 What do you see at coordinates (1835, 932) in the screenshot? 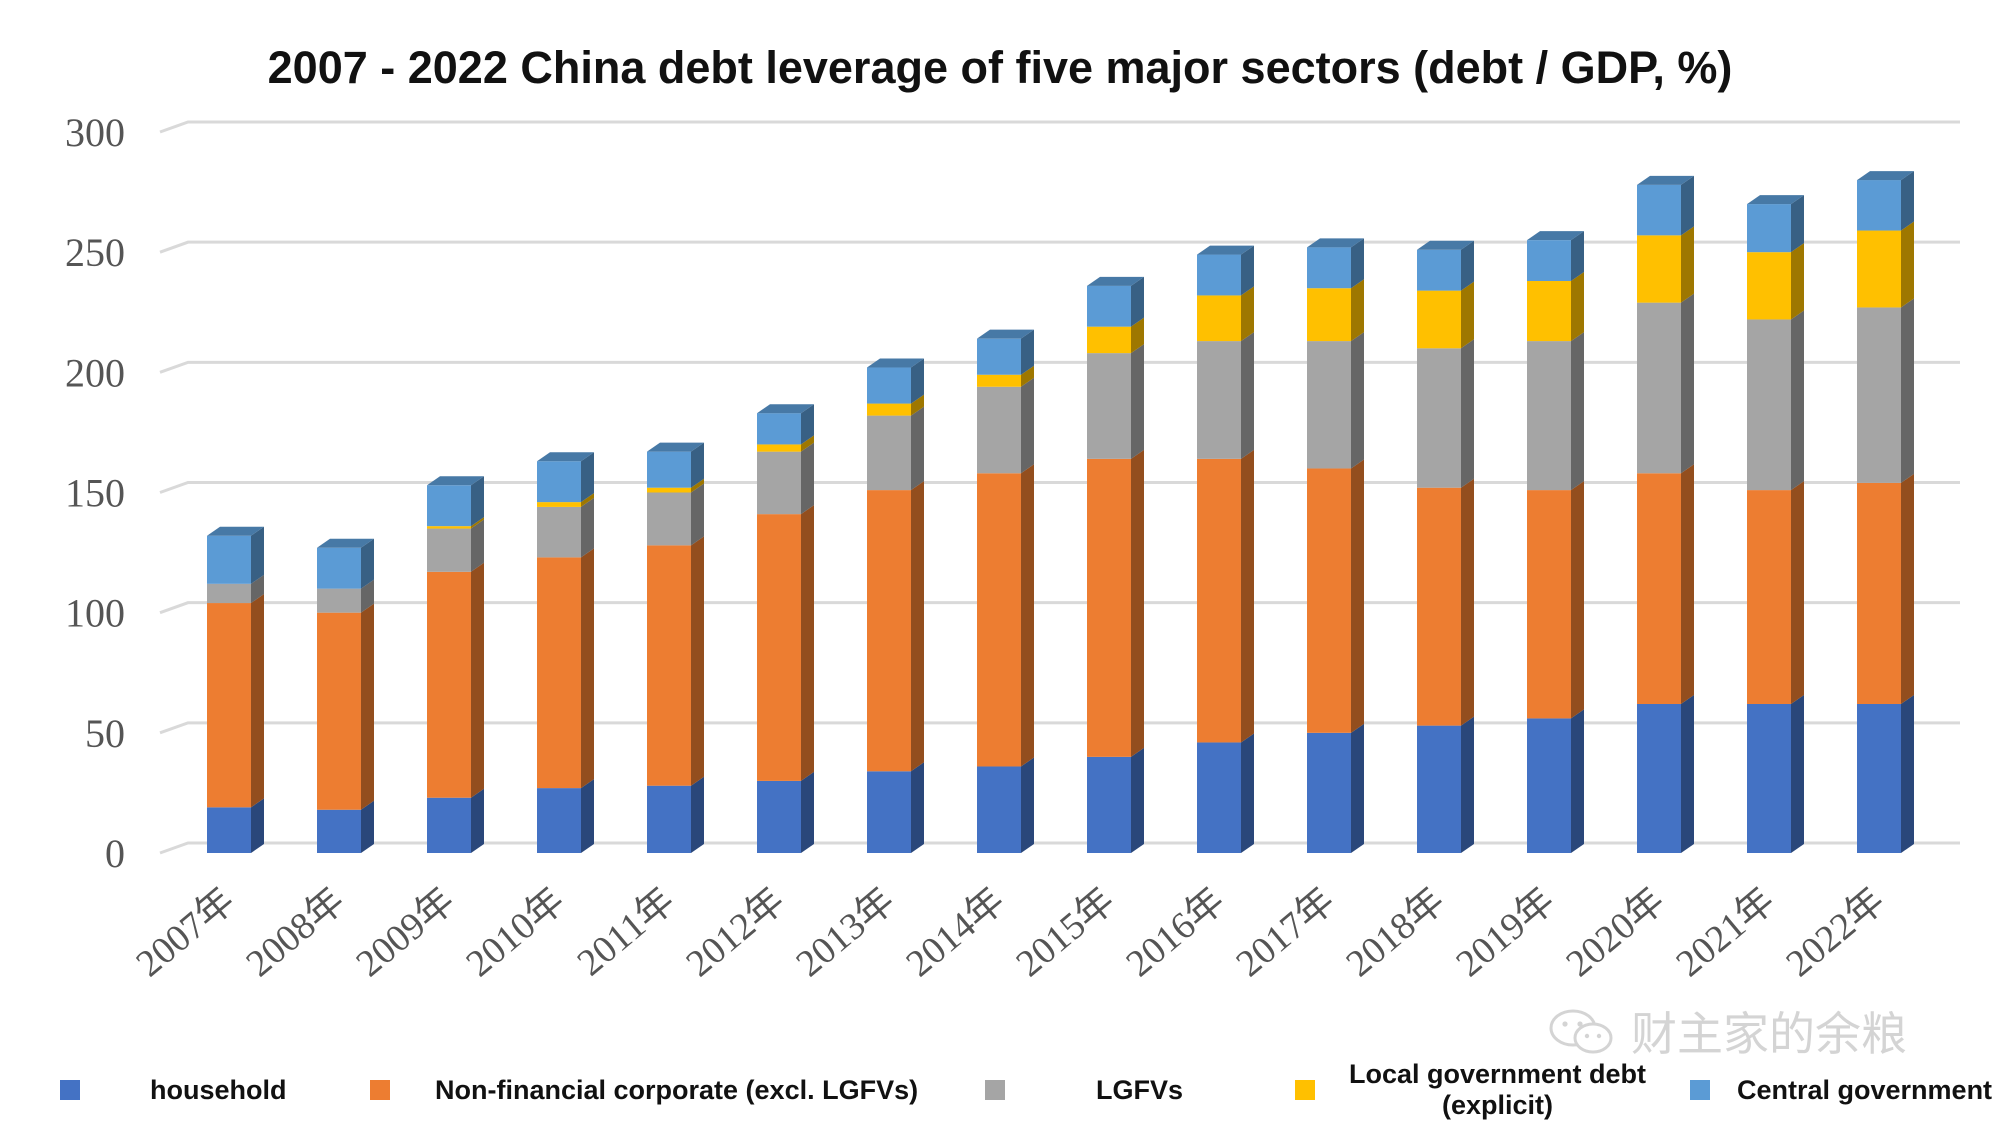
I see `x-tick-label: 2022年` at bounding box center [1835, 932].